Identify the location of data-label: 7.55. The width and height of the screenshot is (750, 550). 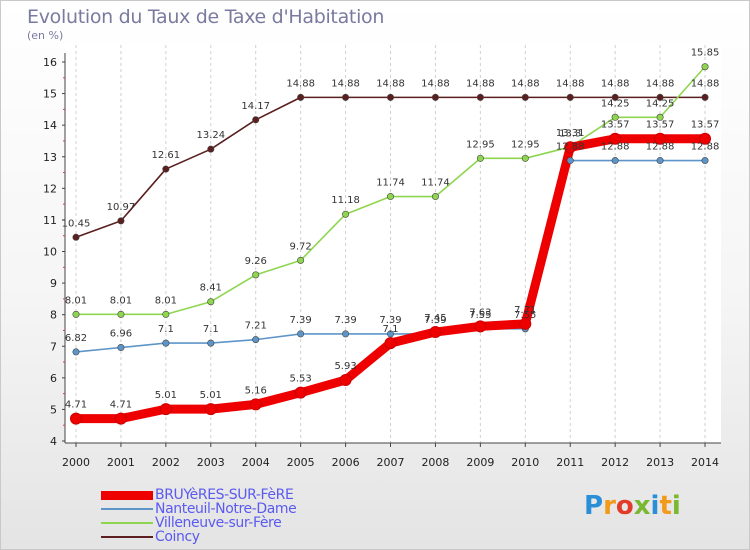
(480, 315).